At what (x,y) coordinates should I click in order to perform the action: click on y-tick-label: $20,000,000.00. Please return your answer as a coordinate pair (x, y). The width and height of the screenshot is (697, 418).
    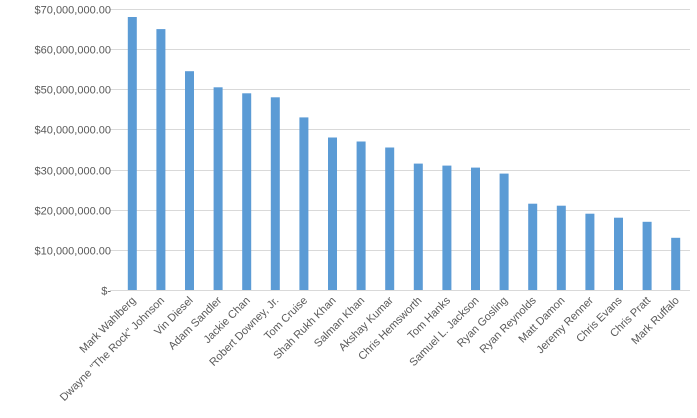
    Looking at the image, I should click on (73, 212).